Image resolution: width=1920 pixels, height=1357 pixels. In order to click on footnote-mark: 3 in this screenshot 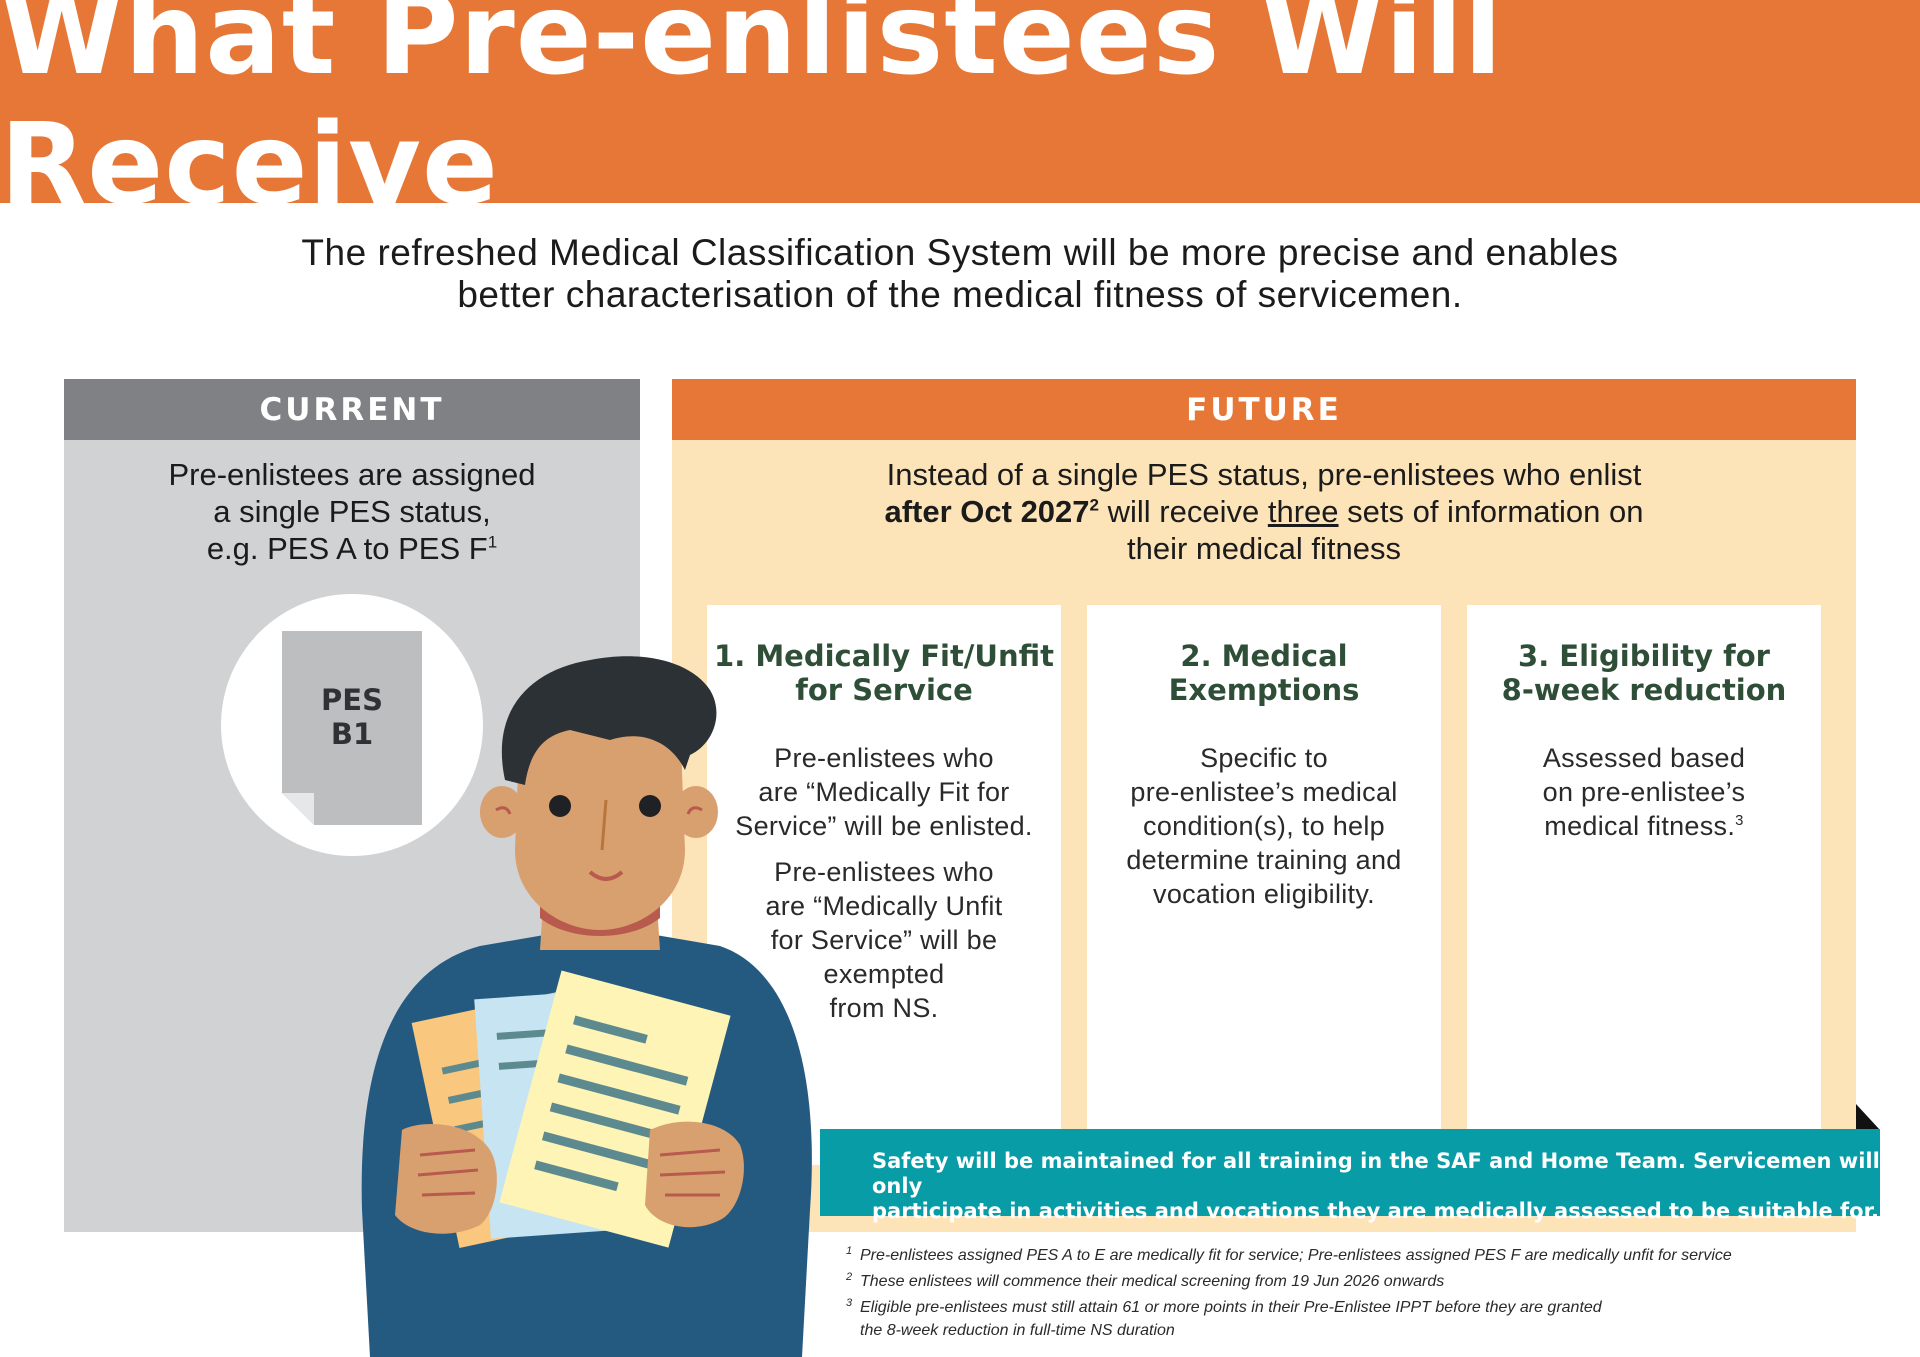, I will do `click(1739, 821)`.